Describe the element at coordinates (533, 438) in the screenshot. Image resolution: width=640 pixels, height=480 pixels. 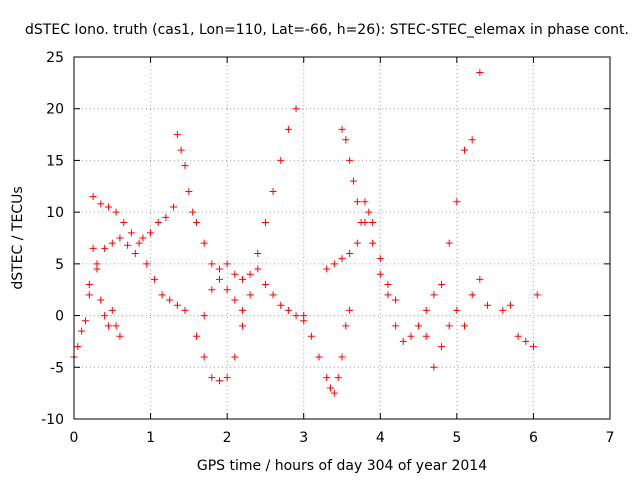
I see `x-tick-label: 6` at that location.